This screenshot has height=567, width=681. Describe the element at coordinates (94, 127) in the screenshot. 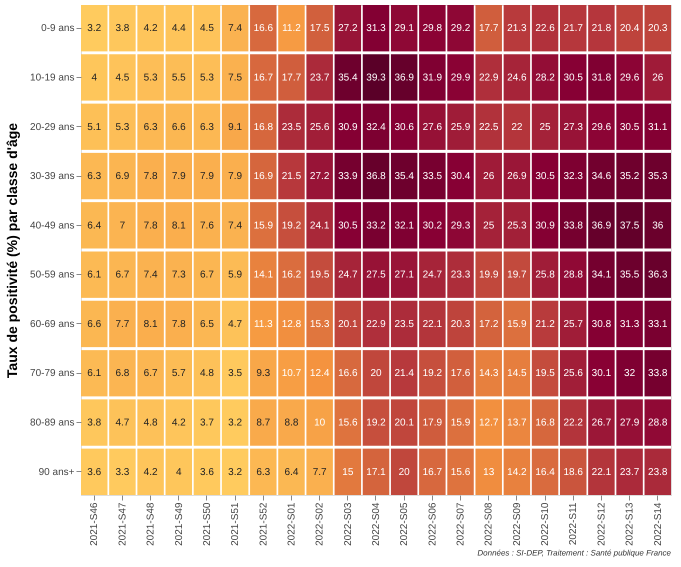

I see `data-label: 5.1` at that location.